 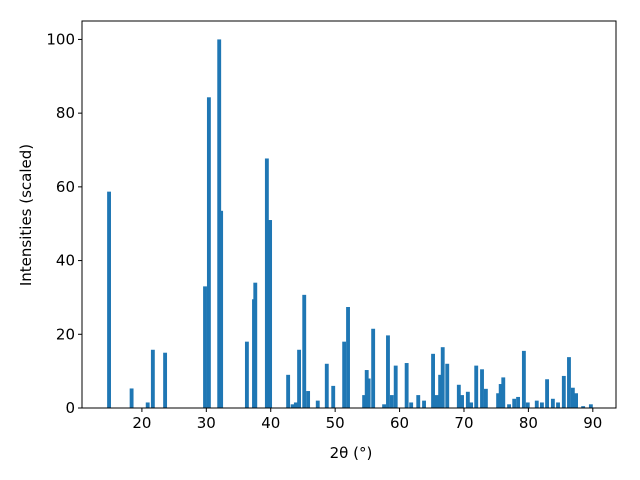 What do you see at coordinates (70, 408) in the screenshot?
I see `y-tick-label: 0` at bounding box center [70, 408].